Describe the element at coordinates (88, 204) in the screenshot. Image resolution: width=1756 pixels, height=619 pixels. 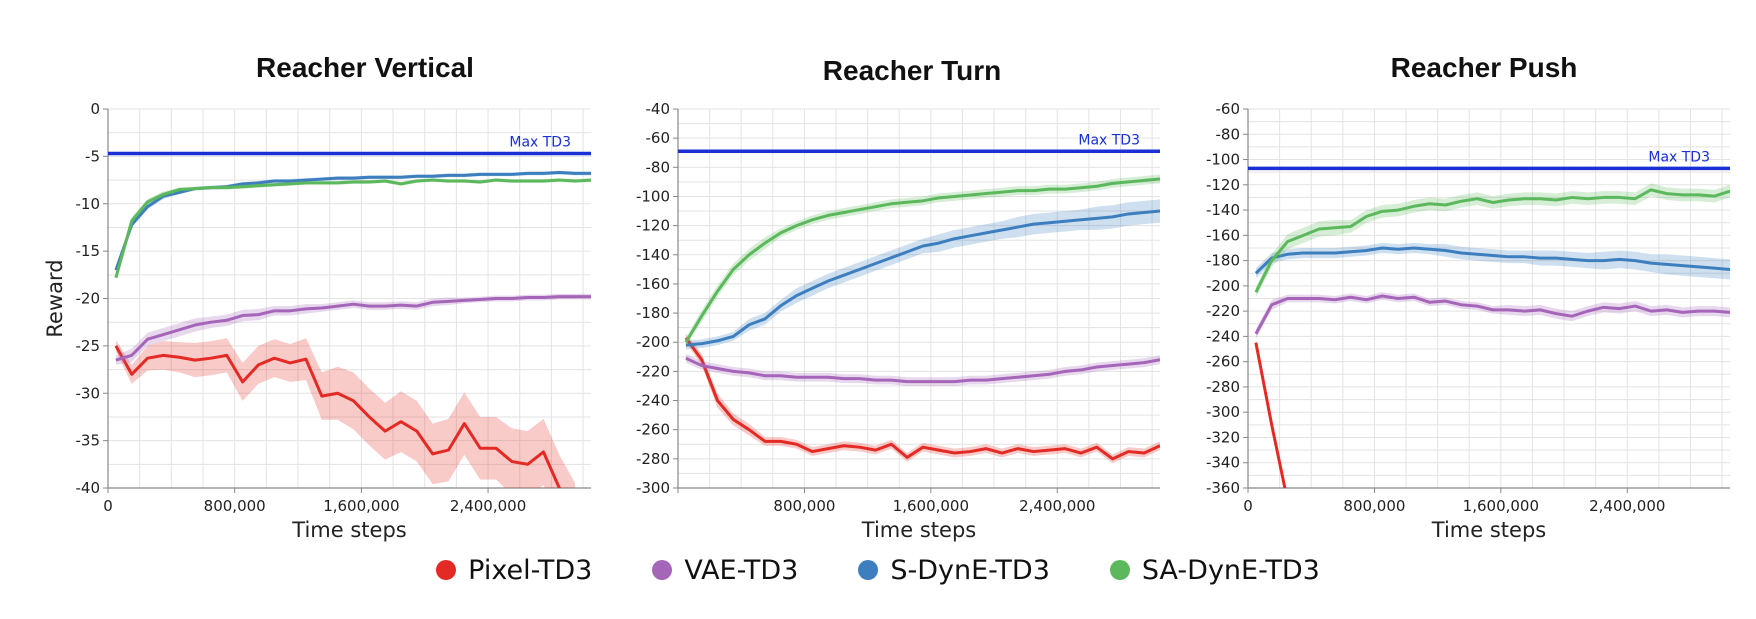
I see `y-tick-label: -10` at that location.